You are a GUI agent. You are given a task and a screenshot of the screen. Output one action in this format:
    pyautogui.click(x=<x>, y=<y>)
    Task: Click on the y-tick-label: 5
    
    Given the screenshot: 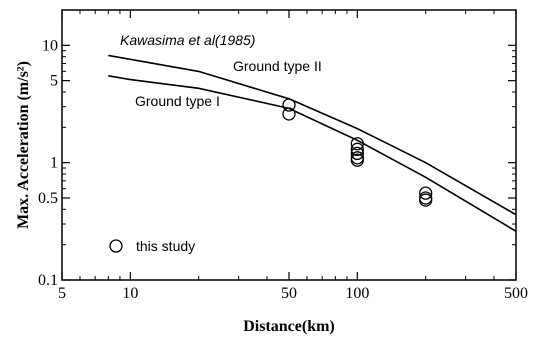 What is the action you would take?
    pyautogui.click(x=54, y=81)
    